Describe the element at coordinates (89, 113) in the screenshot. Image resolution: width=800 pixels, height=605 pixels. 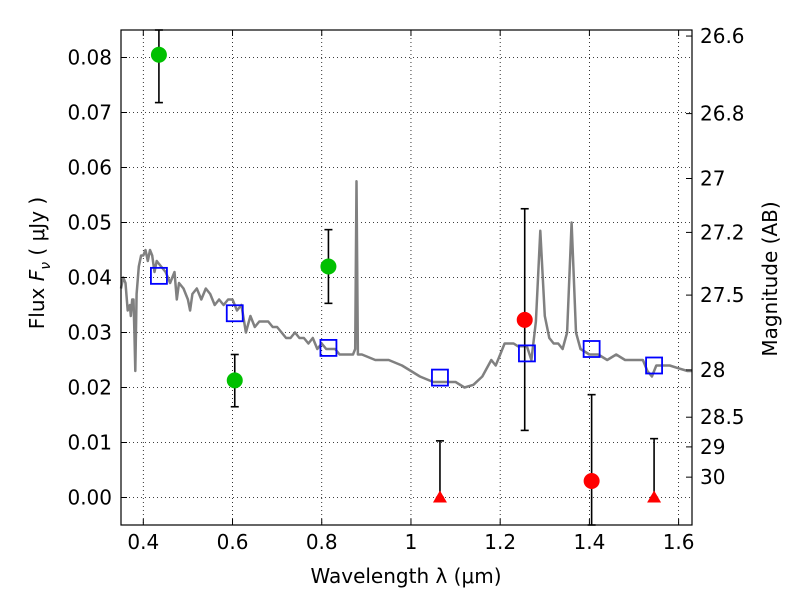
I see `y-tick-label: 0.07` at that location.